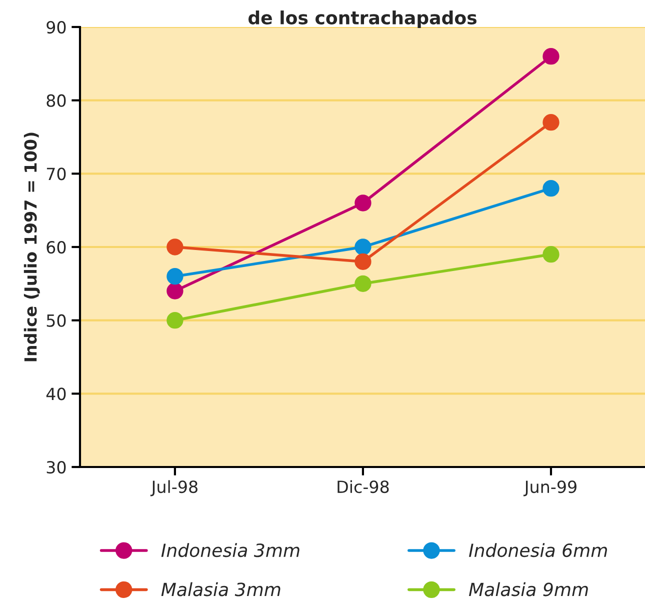 The image size is (645, 616). What do you see at coordinates (56, 467) in the screenshot?
I see `y-tick-label: 30` at bounding box center [56, 467].